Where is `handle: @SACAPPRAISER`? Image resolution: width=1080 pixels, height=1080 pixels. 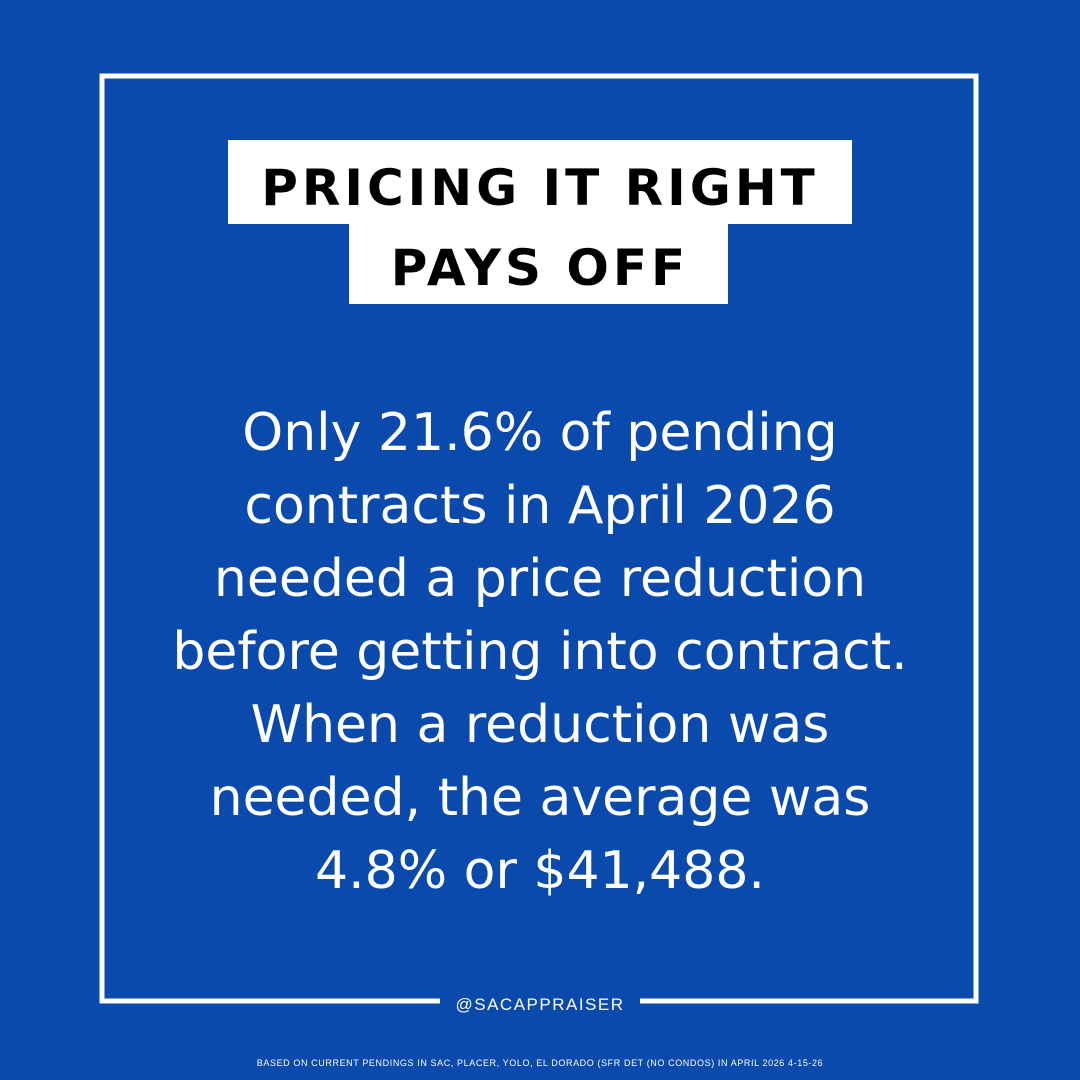
handle: @SACAPPRAISER is located at coordinates (539, 1004).